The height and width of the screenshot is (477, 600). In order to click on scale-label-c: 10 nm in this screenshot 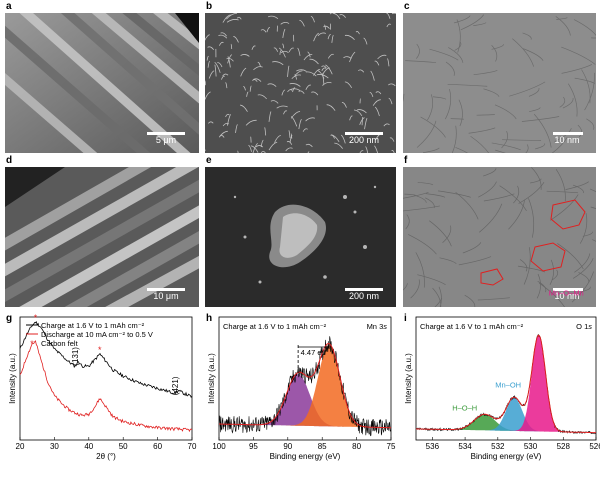, I will do `click(567, 140)`.